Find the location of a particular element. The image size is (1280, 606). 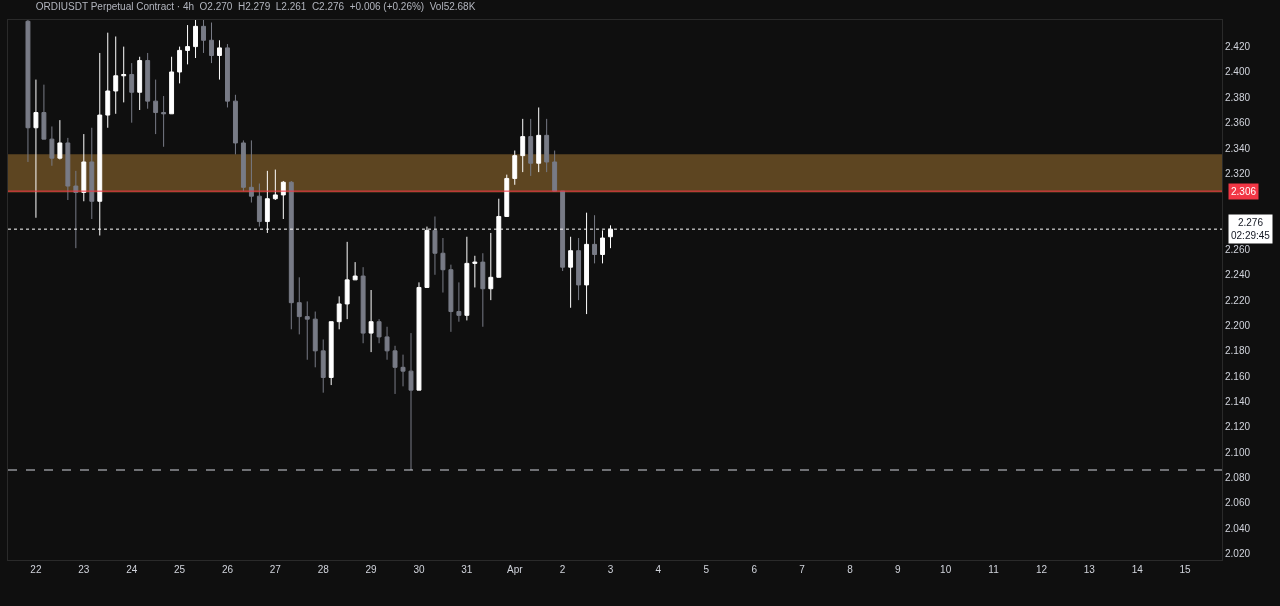

x-tick-label: 2 is located at coordinates (562, 569).